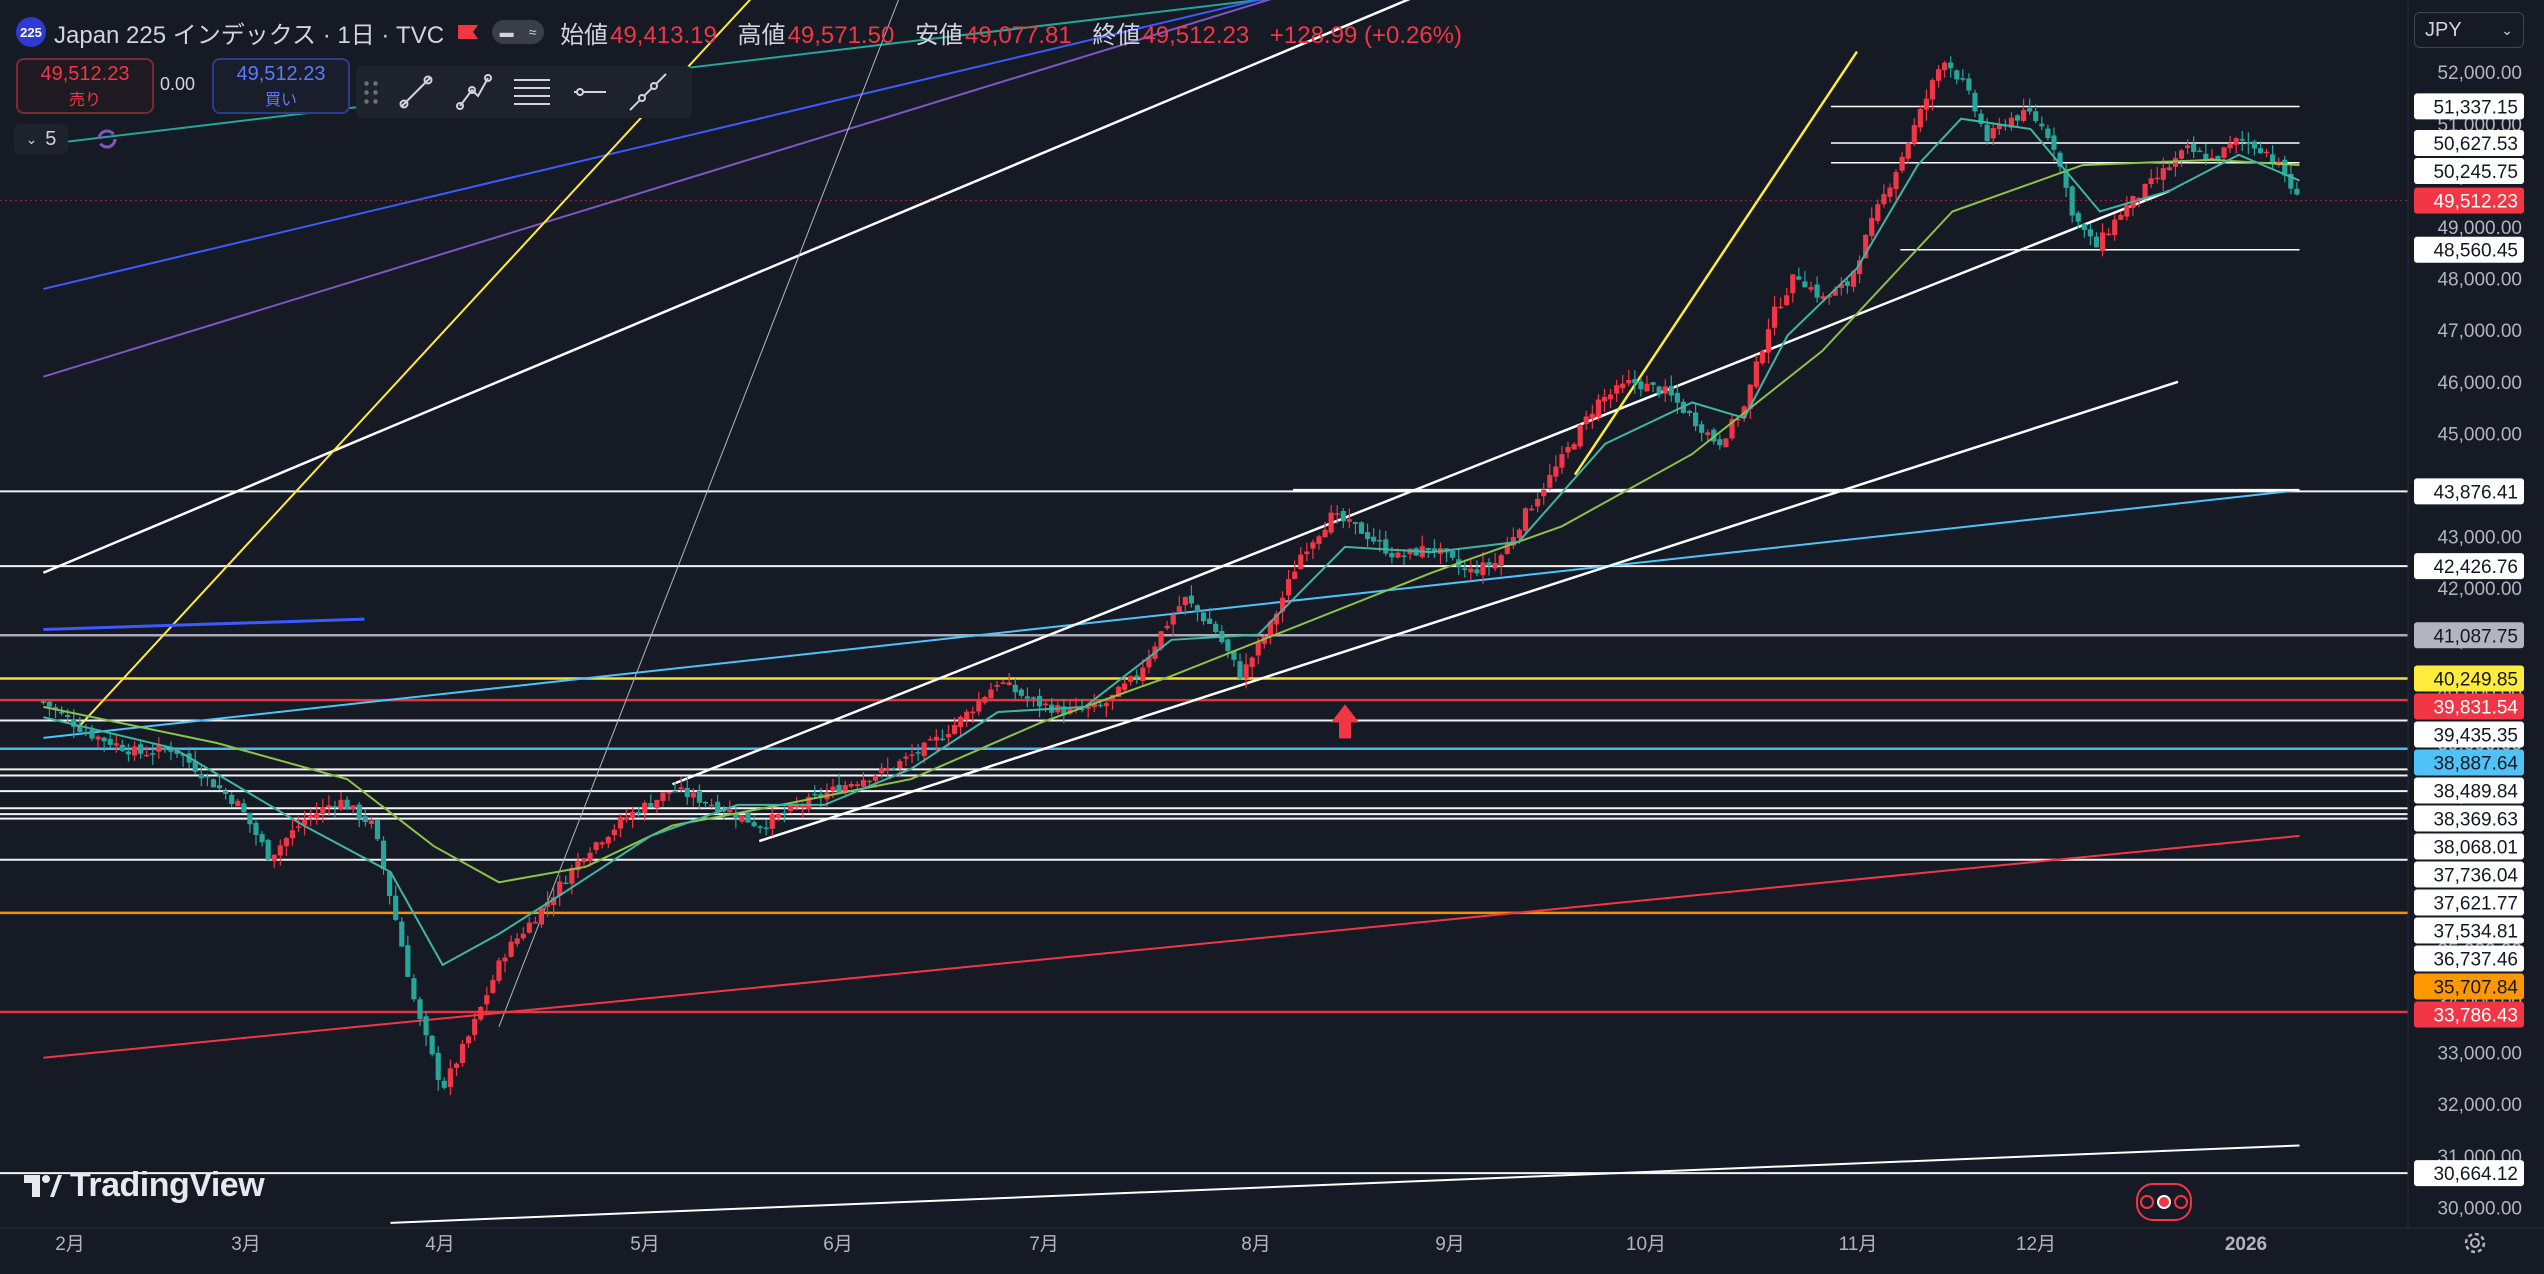 The width and height of the screenshot is (2544, 1274). I want to click on buy-button: 49,512.23 買い, so click(281, 86).